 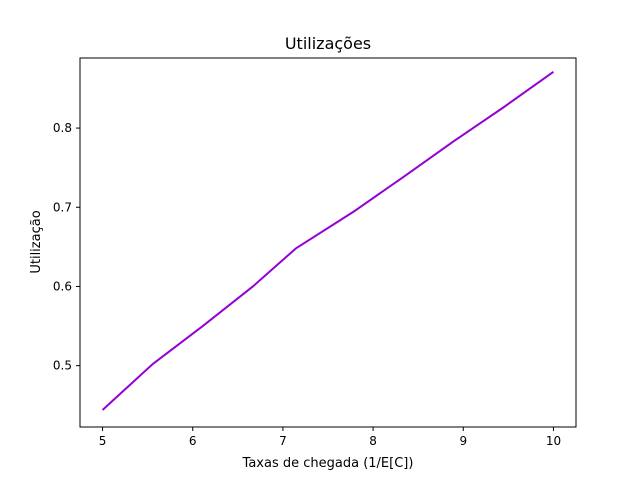 What do you see at coordinates (62, 286) in the screenshot?
I see `y-tick-label: 0.6` at bounding box center [62, 286].